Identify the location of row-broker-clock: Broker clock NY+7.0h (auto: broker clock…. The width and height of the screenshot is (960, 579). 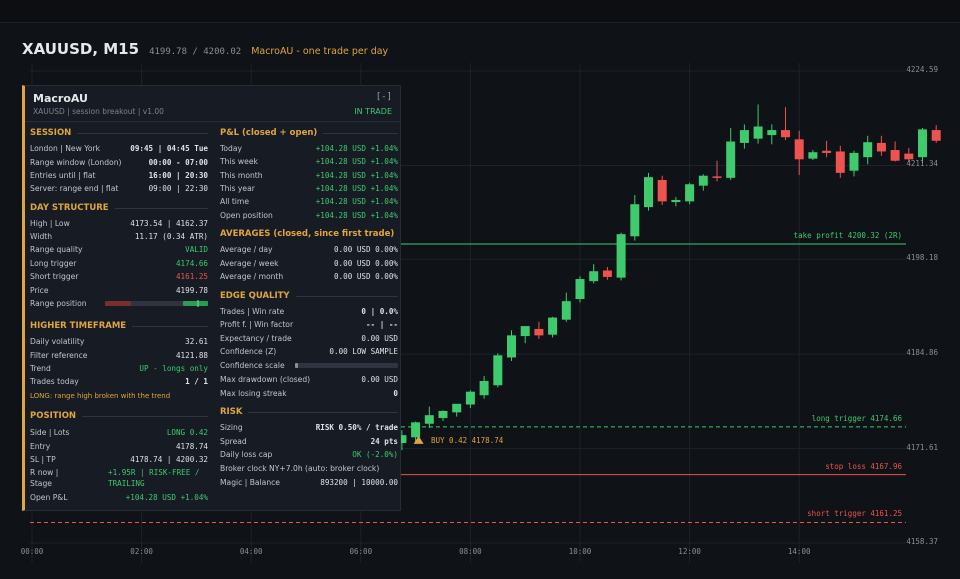
(300, 468).